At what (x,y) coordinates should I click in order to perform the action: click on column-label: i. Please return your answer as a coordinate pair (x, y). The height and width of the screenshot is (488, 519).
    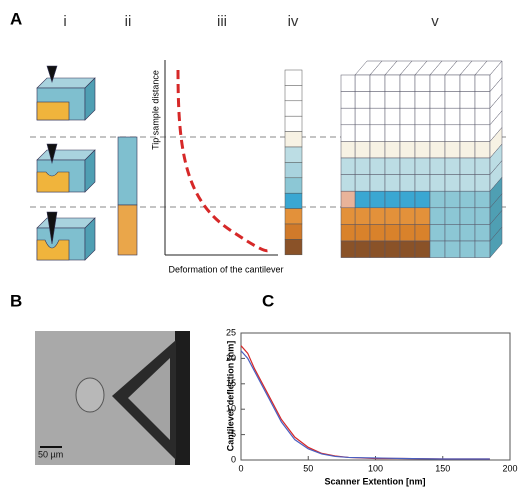
    Looking at the image, I should click on (64, 21).